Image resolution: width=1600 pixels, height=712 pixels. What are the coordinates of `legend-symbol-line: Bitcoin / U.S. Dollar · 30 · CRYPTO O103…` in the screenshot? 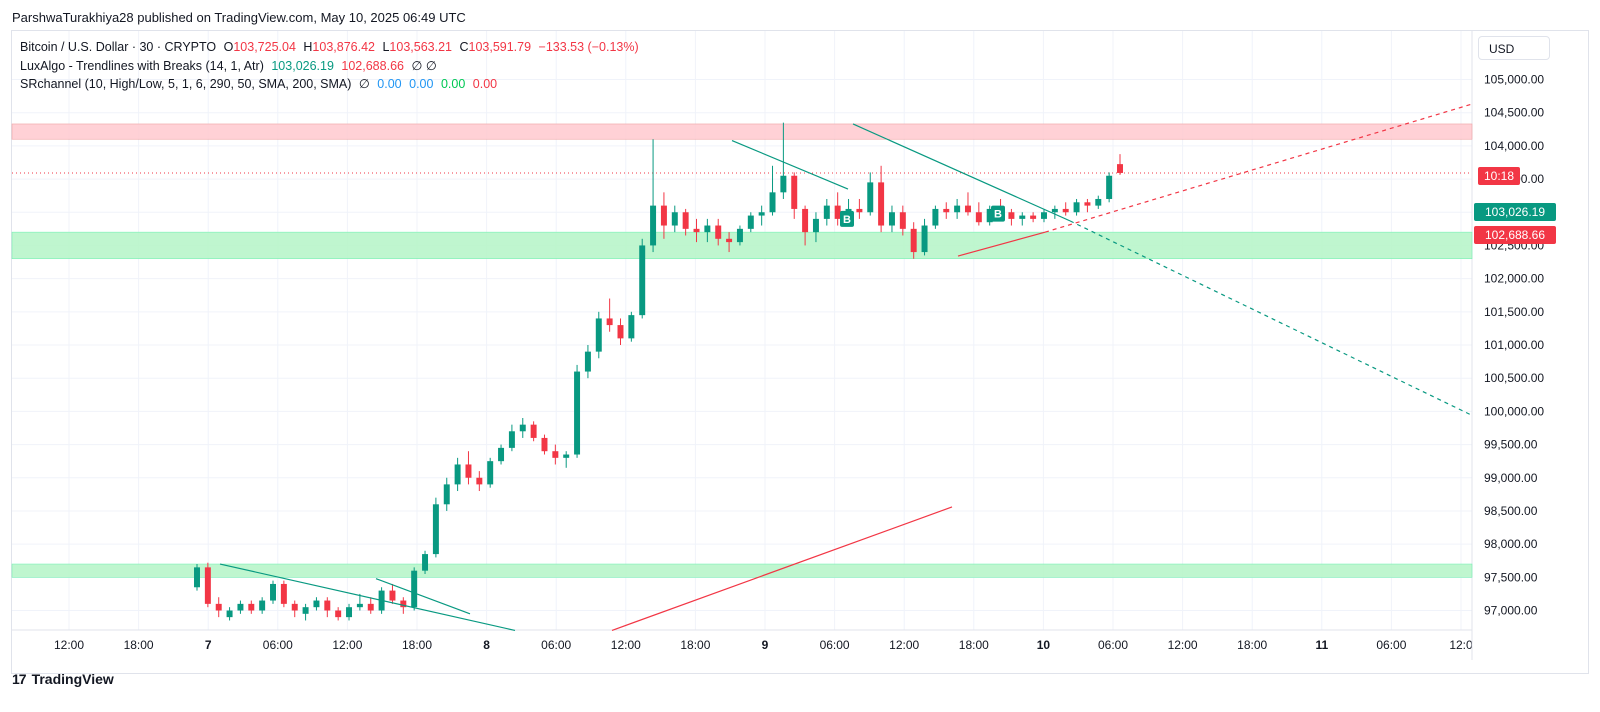 It's located at (331, 47).